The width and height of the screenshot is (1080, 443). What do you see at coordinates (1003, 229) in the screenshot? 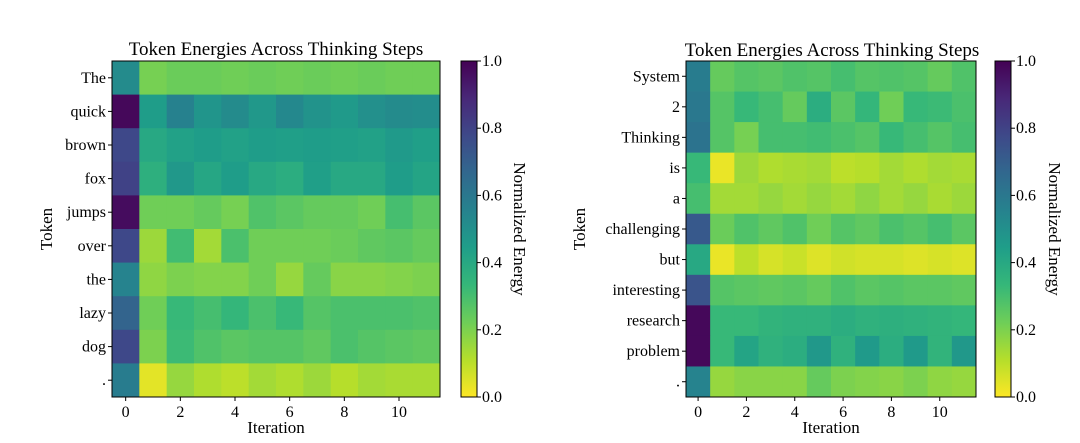
I see `colorbar-gradient-right` at bounding box center [1003, 229].